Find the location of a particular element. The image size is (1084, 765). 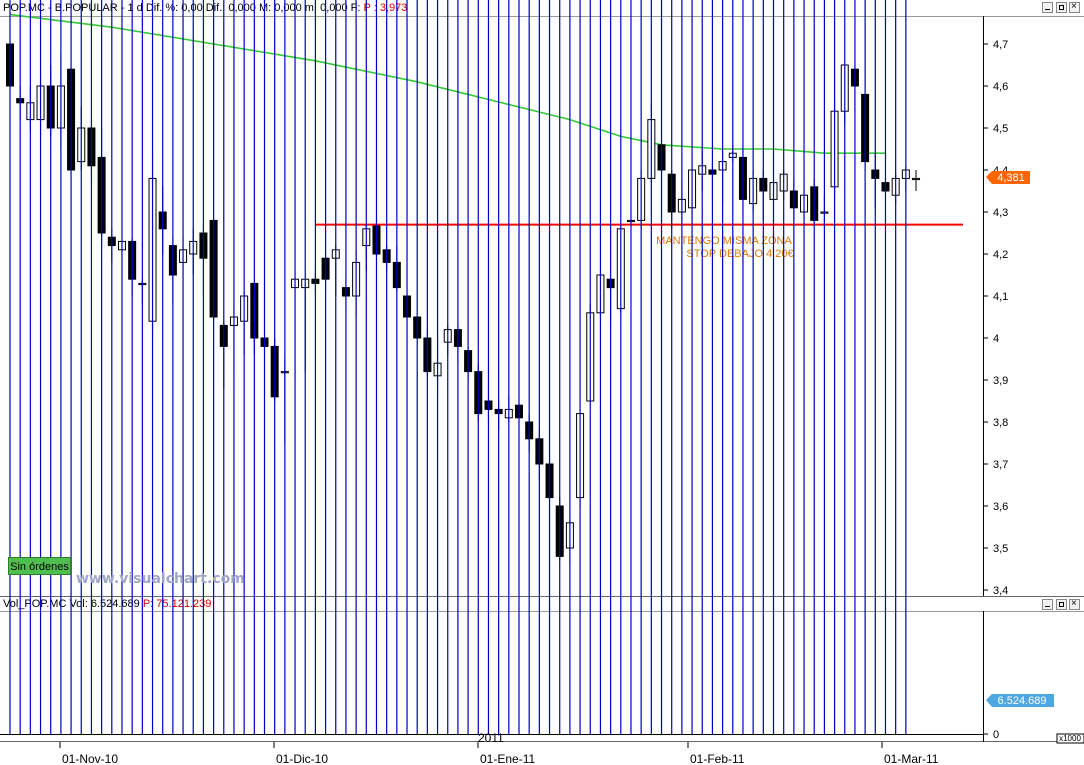

price-y-tick-label: 4,2 is located at coordinates (1000, 255).